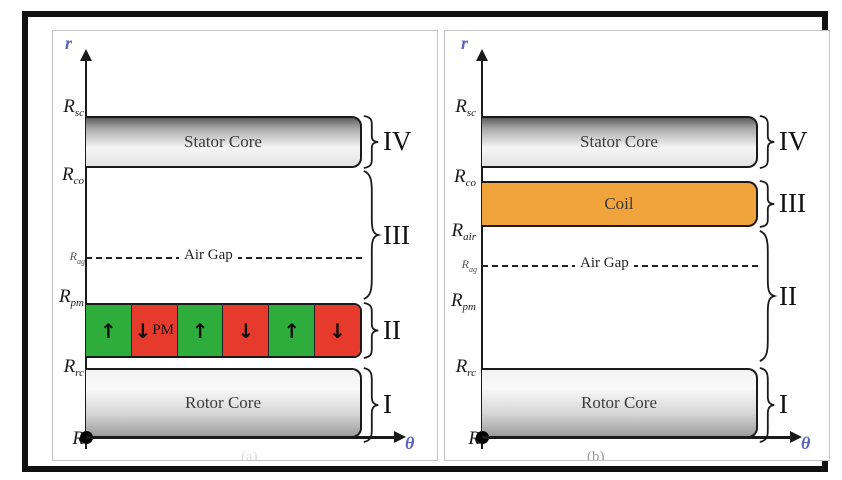  I want to click on coil-band: Coil, so click(620, 204).